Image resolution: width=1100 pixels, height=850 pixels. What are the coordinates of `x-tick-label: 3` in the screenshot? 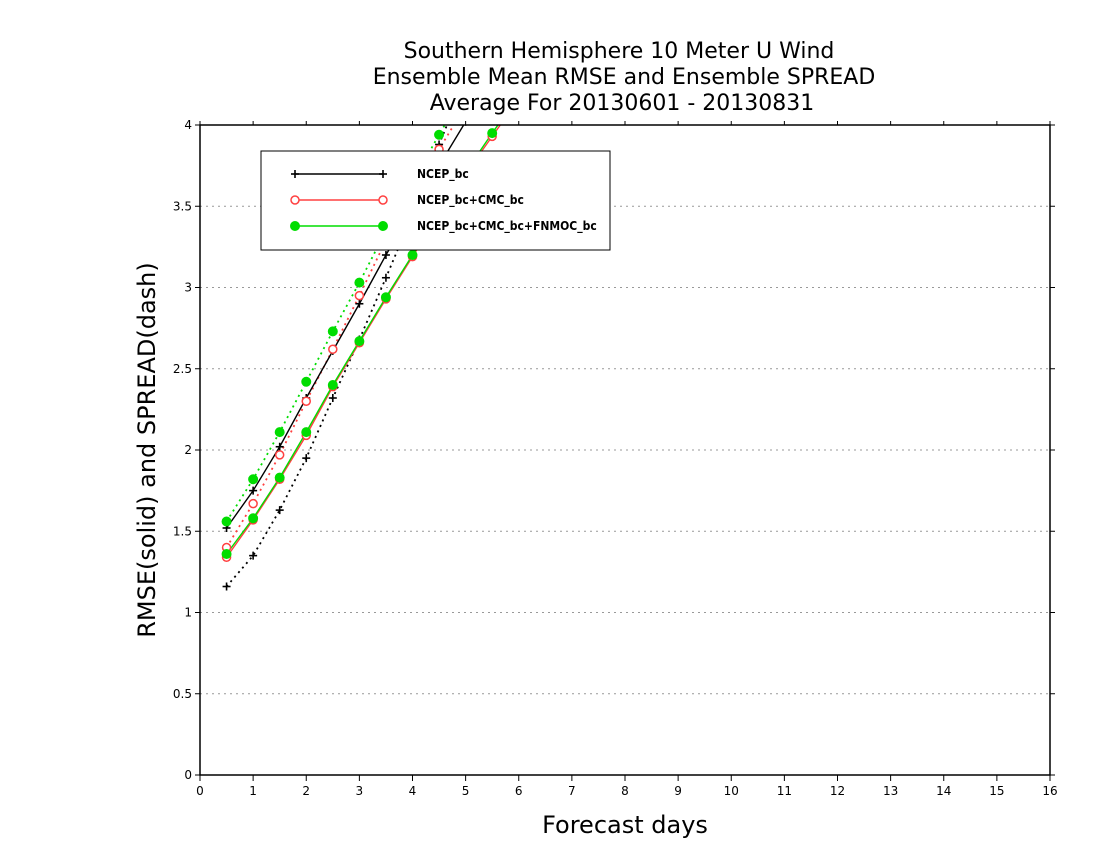 It's located at (360, 791).